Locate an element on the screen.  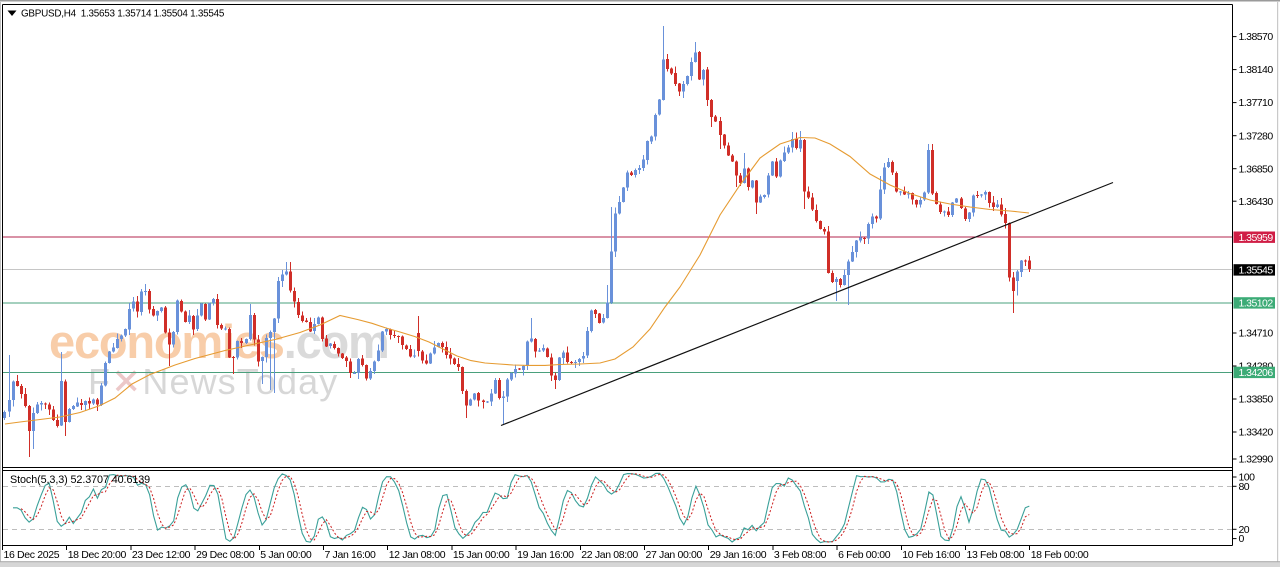
svg-text: 1.37280 is located at coordinates (1256, 136).